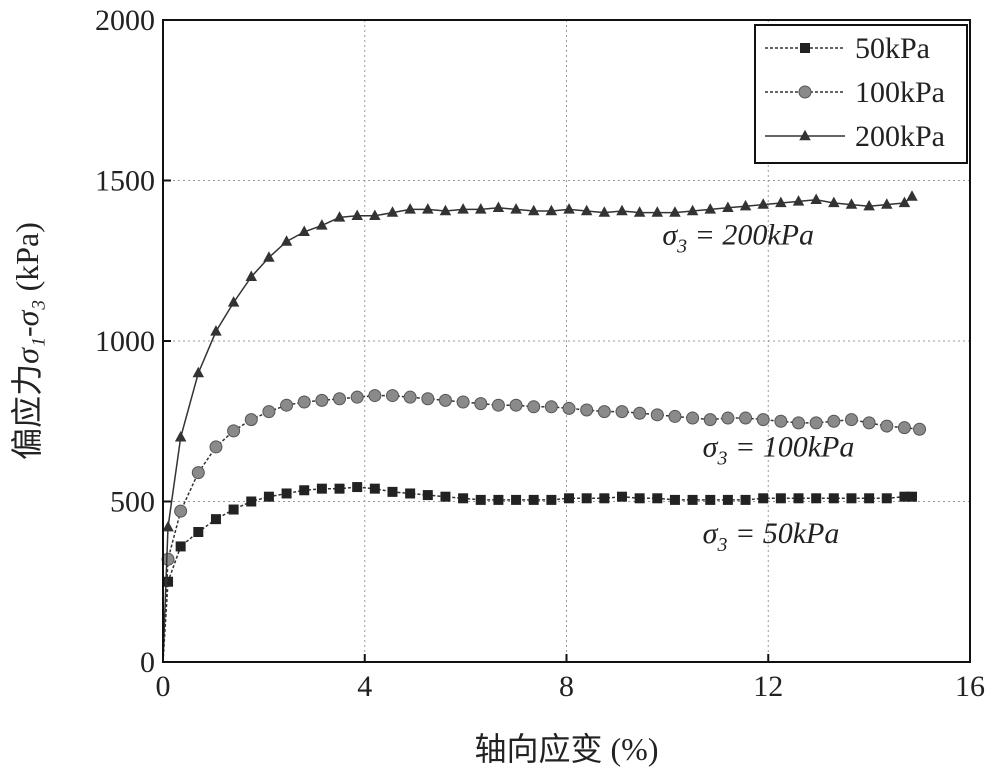 The width and height of the screenshot is (1000, 782). What do you see at coordinates (27, 412) in the screenshot?
I see `y-axis-label-prefix: 偏应力` at bounding box center [27, 412].